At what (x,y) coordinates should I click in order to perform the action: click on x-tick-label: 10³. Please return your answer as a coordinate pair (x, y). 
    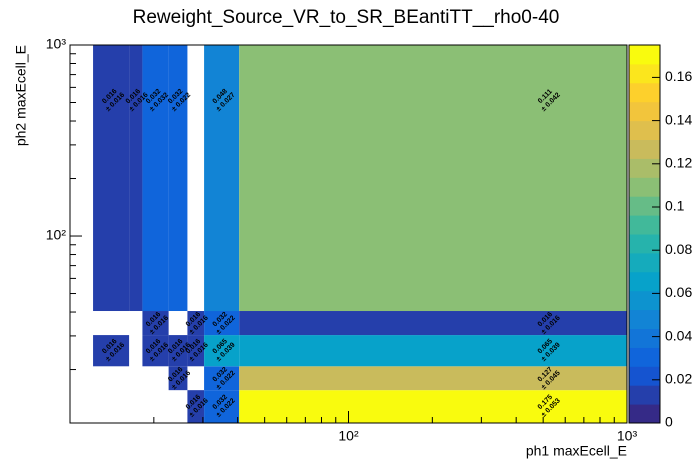
    Looking at the image, I should click on (627, 436).